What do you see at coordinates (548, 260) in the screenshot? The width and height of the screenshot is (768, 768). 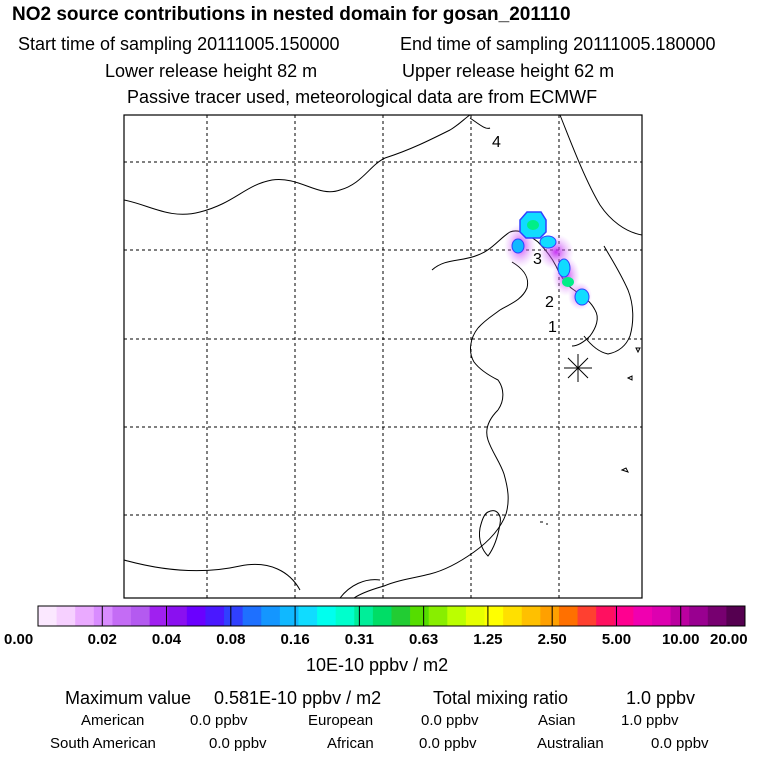 I see `plume-footprint` at bounding box center [548, 260].